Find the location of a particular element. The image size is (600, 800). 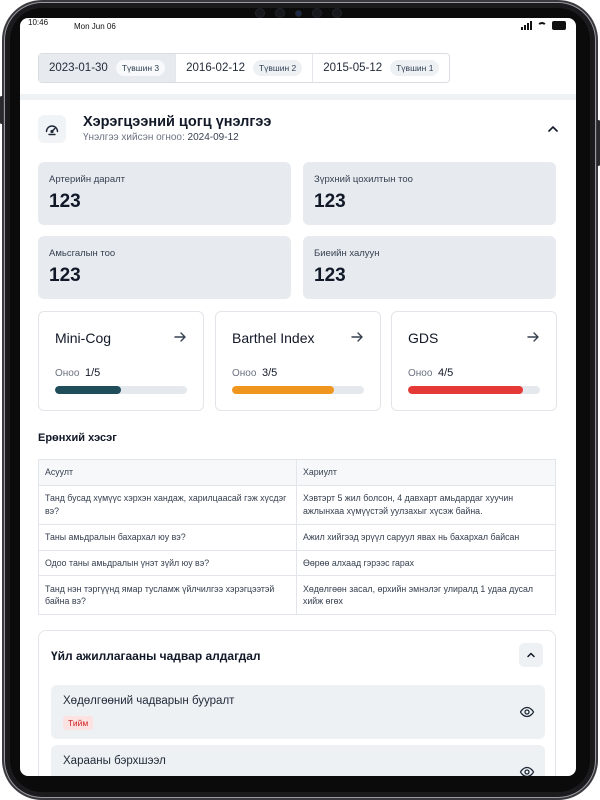

score-name: Mini-Cog is located at coordinates (83, 338).